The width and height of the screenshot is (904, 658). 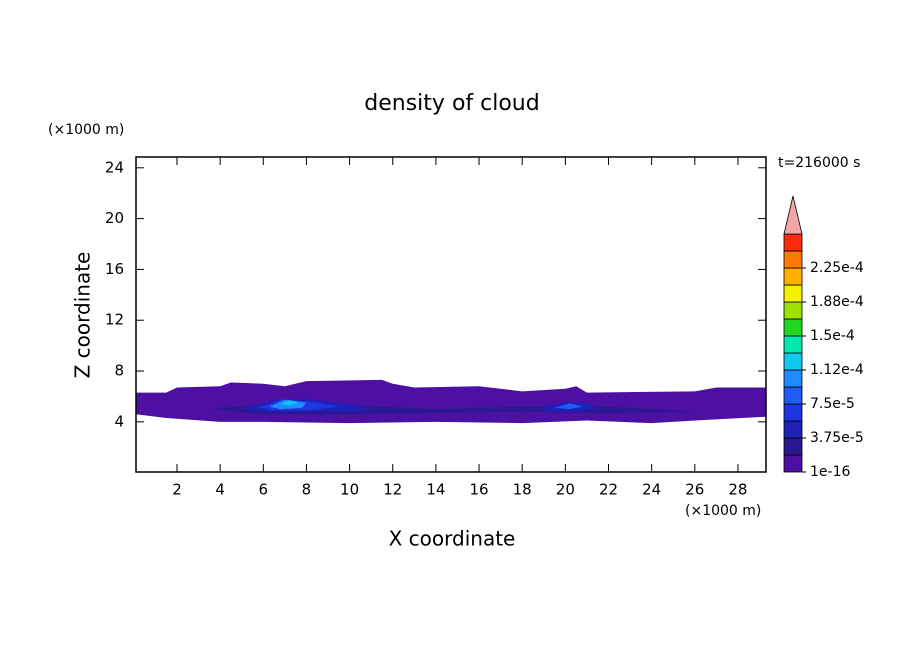 What do you see at coordinates (452, 539) in the screenshot?
I see `x-axis-label: X coordinate` at bounding box center [452, 539].